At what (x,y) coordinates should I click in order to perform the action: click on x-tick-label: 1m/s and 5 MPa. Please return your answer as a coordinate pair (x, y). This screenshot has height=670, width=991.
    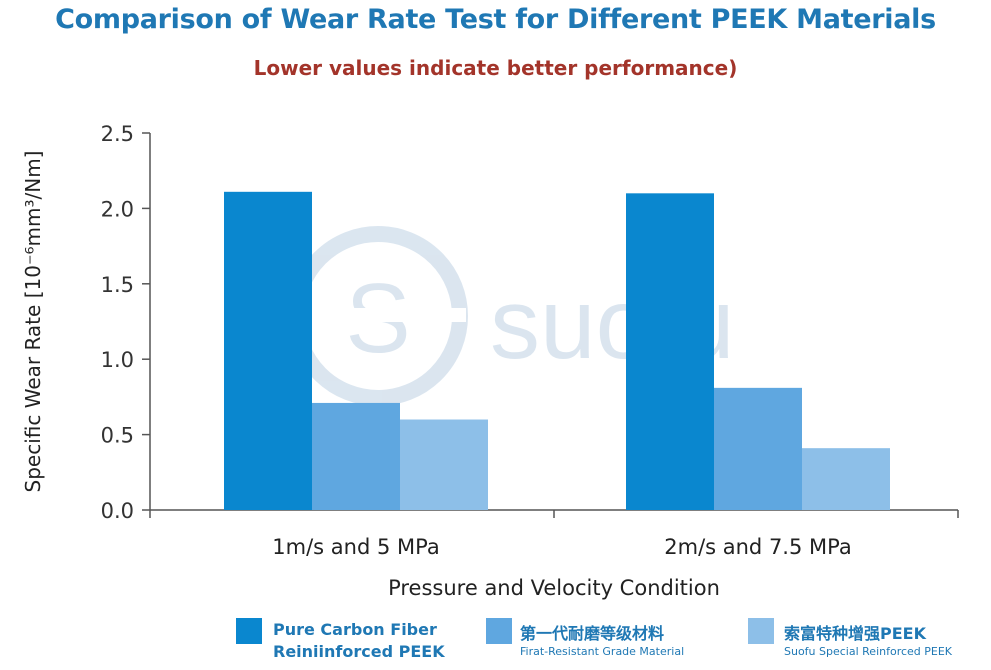
    Looking at the image, I should click on (355, 547).